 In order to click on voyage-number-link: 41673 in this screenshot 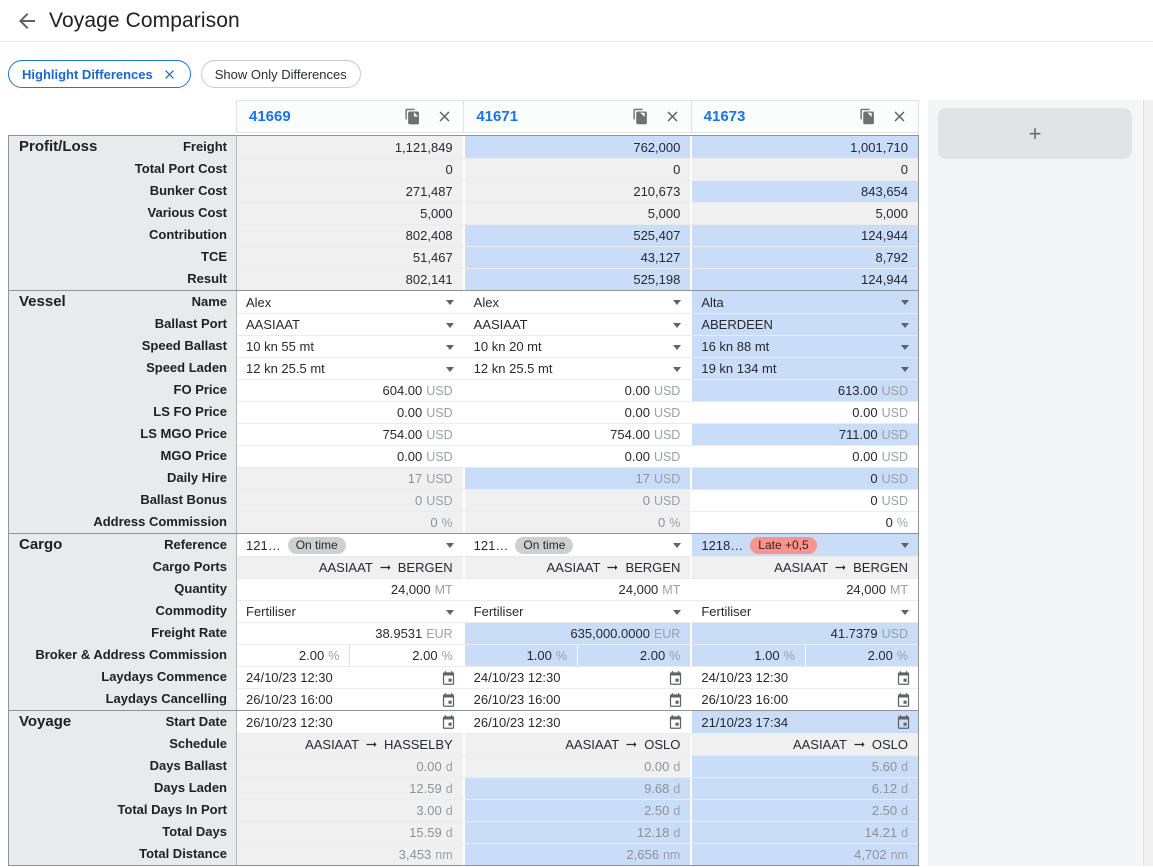, I will do `click(724, 116)`.